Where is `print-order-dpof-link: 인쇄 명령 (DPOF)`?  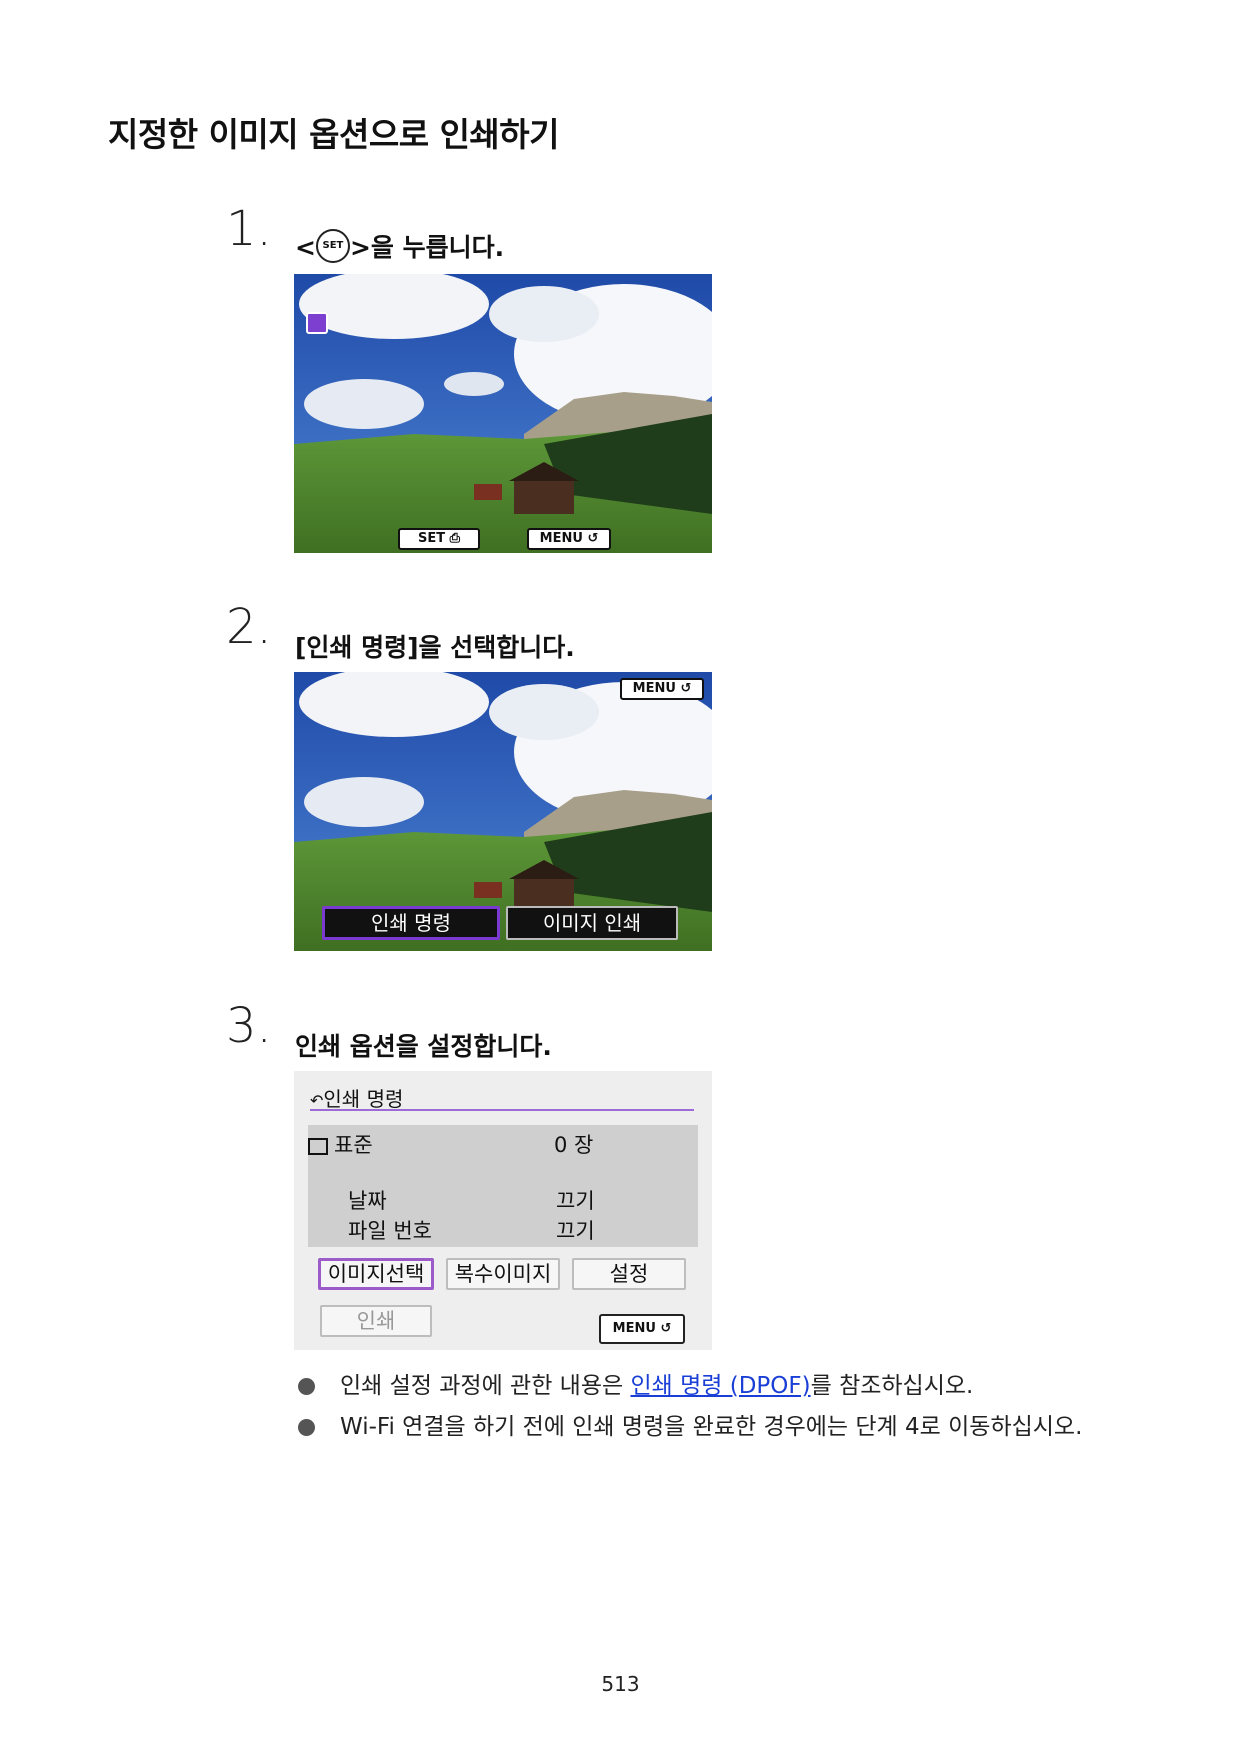
print-order-dpof-link: 인쇄 명령 (DPOF) is located at coordinates (720, 1386).